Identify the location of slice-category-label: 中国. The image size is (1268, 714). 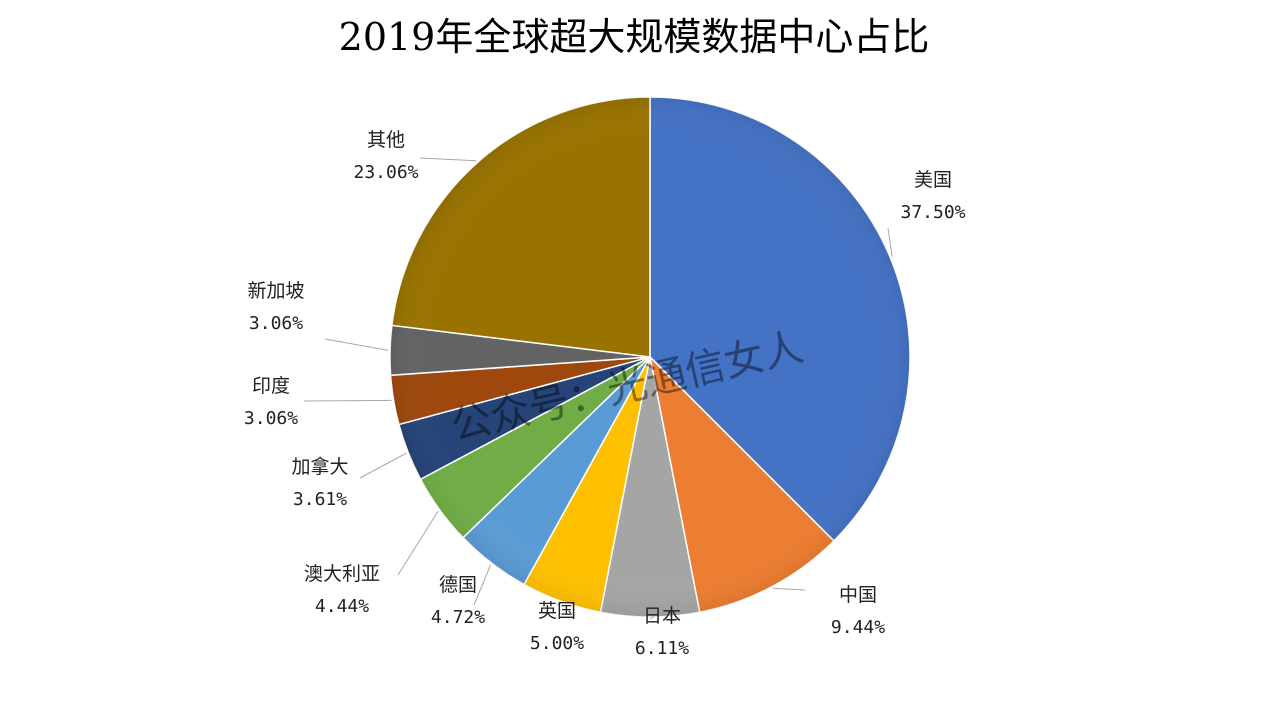
(858, 595).